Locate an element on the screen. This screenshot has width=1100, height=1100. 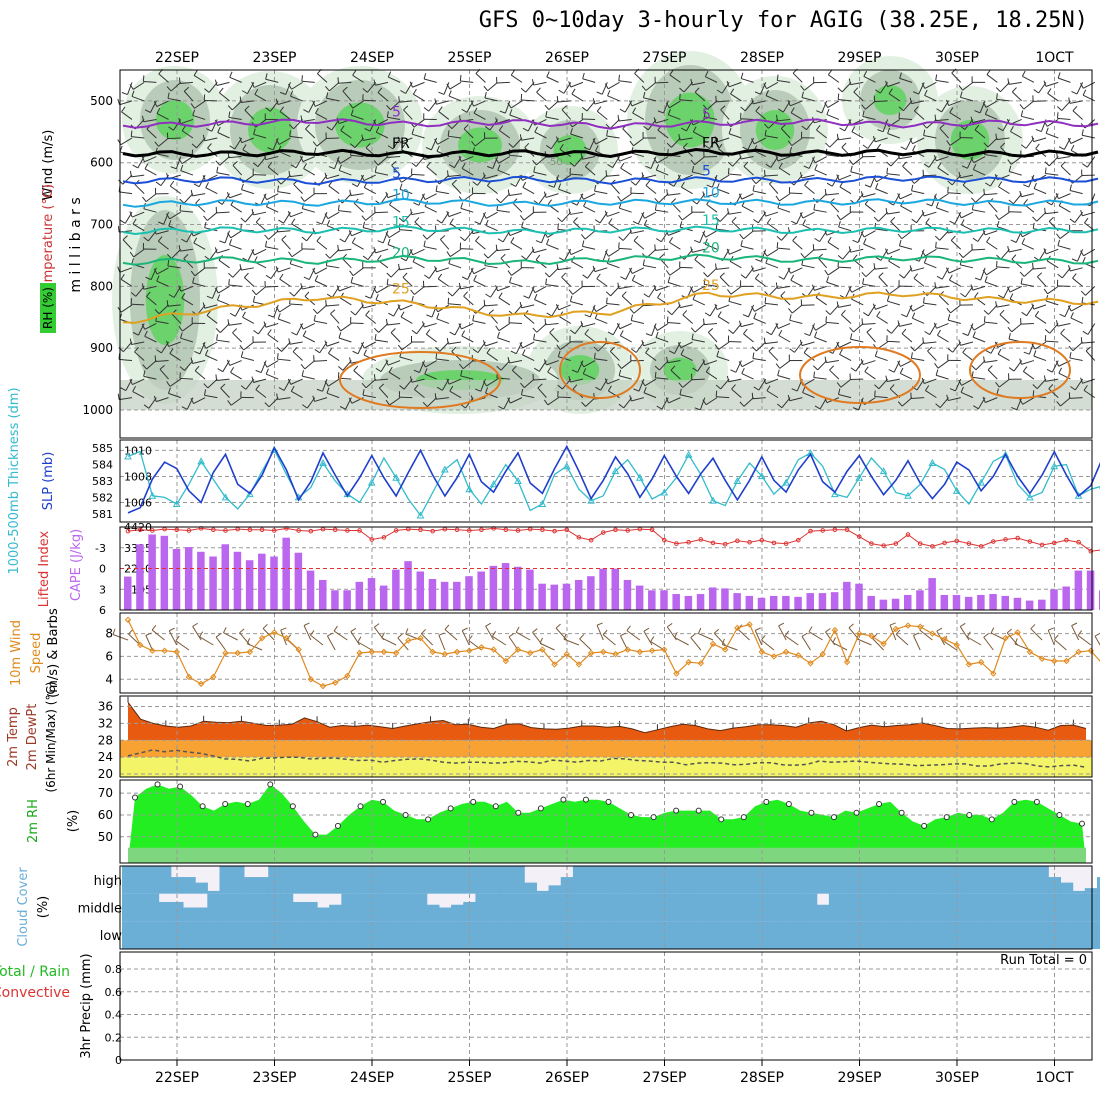
panel-frame is located at coordinates (606, 568).